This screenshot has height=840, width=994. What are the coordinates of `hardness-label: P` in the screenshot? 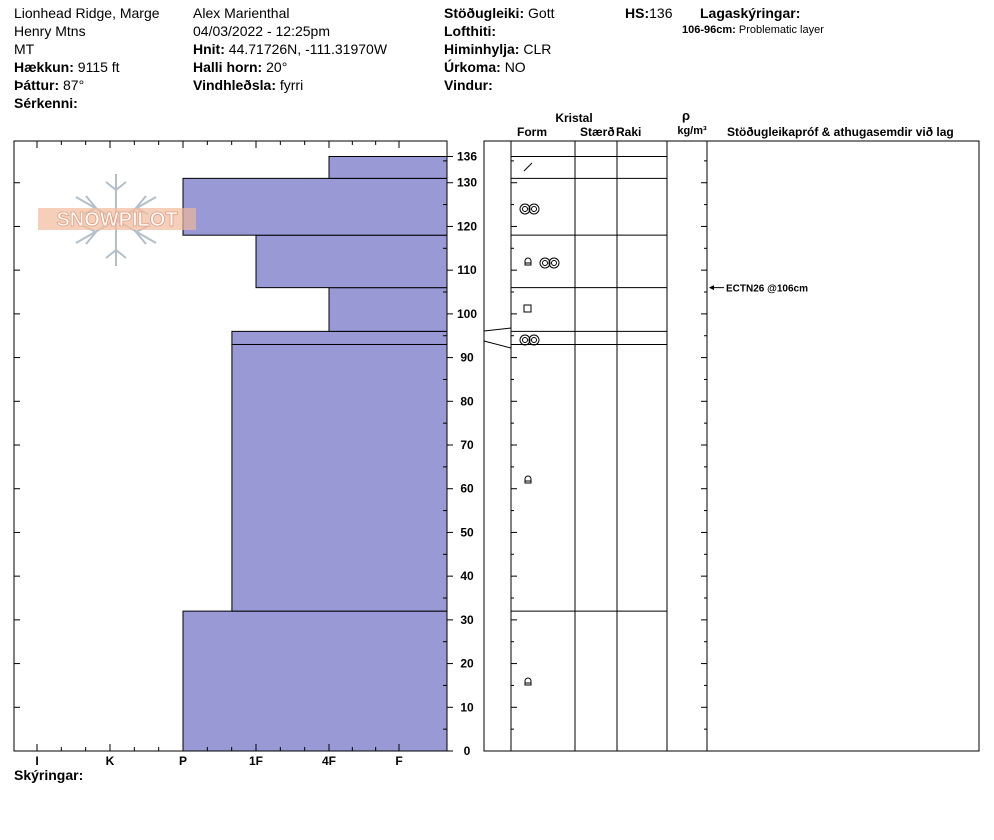 It's located at (183, 761).